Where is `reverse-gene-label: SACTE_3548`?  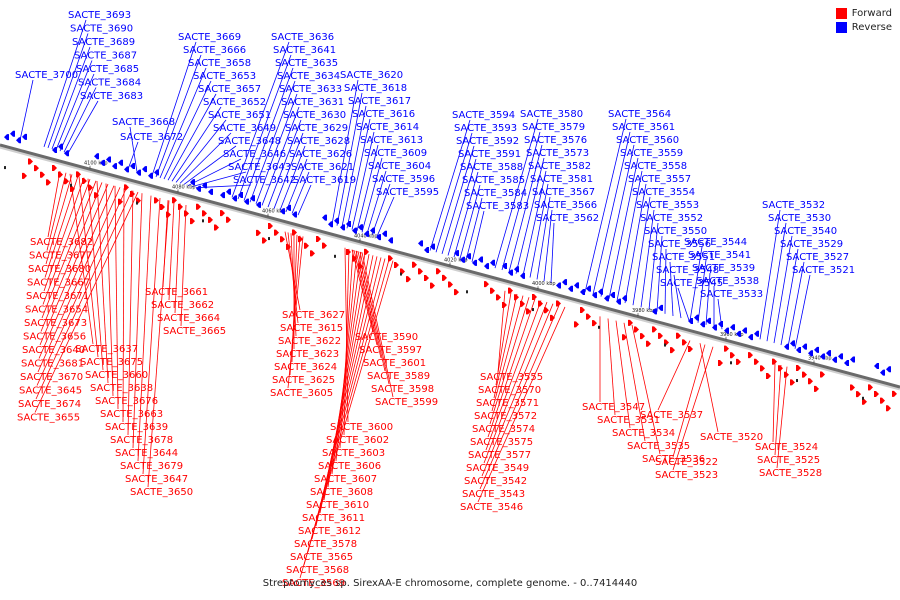 reverse-gene-label: SACTE_3548 is located at coordinates (687, 270).